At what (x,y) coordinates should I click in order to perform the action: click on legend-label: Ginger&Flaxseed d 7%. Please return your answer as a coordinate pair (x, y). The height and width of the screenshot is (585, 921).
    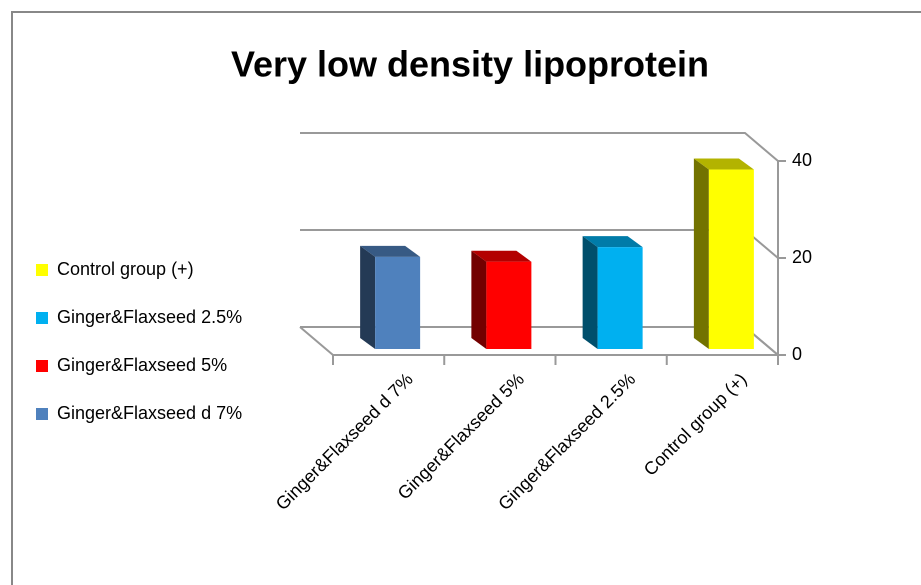
    Looking at the image, I should click on (149, 413).